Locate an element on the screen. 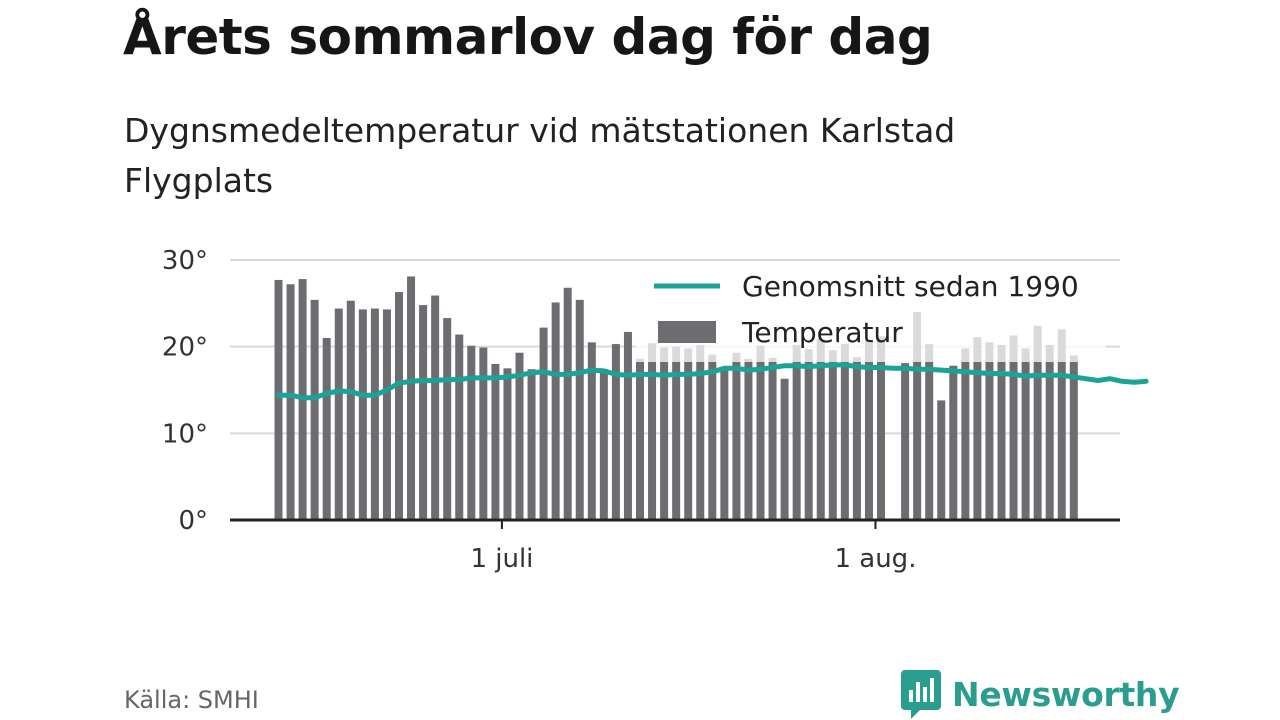 The width and height of the screenshot is (1280, 720). legend-background is located at coordinates (871, 312).